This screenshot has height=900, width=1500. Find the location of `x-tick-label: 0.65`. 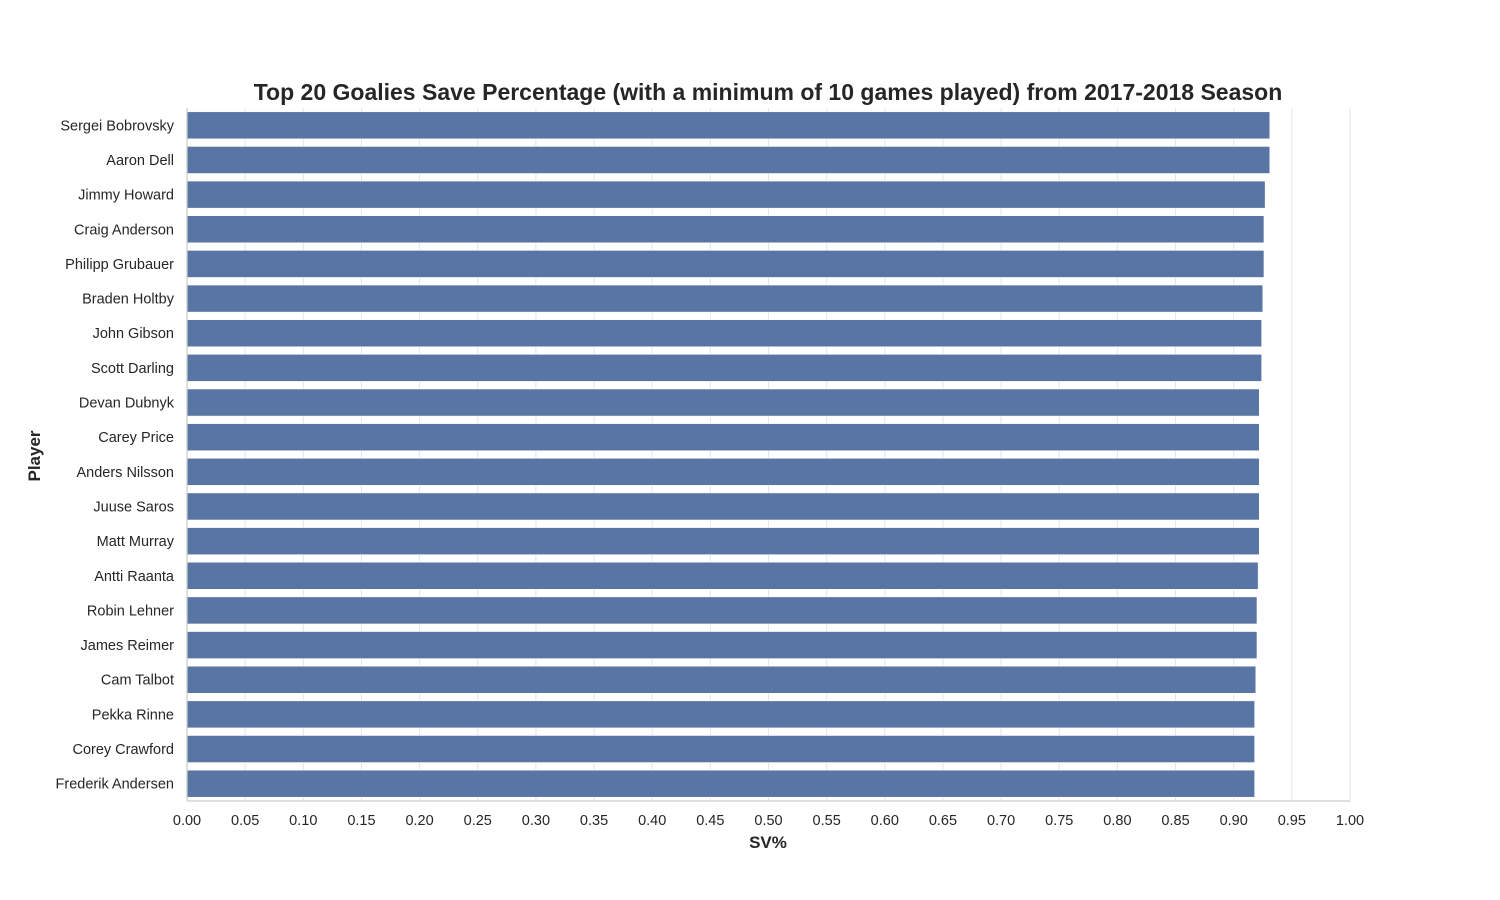

x-tick-label: 0.65 is located at coordinates (943, 821).